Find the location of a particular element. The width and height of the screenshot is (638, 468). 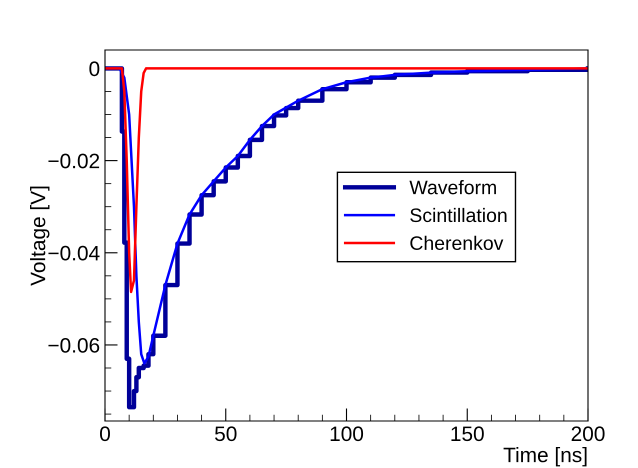

x-tick-label: 150 is located at coordinates (467, 434).